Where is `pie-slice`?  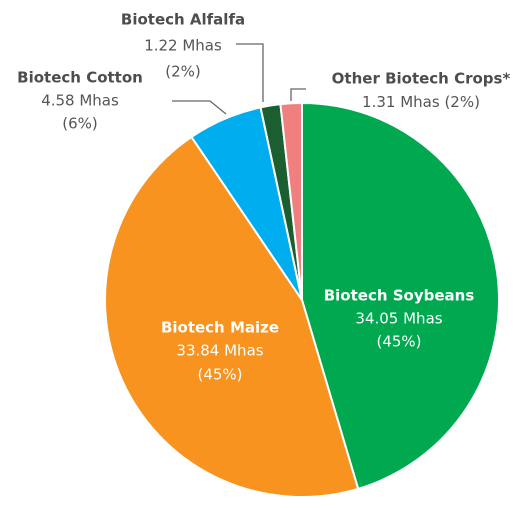
pie-slice is located at coordinates (291, 201).